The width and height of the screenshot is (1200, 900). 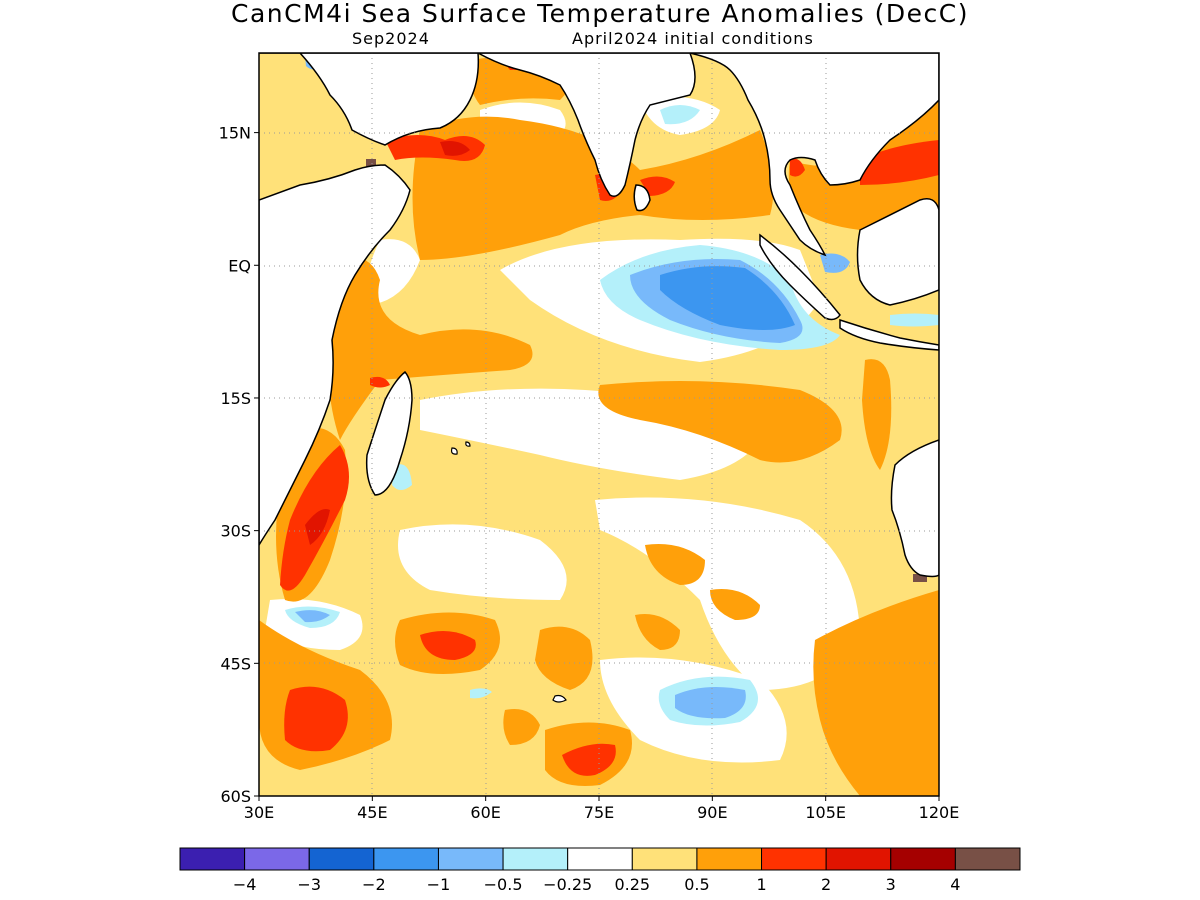 What do you see at coordinates (389, 433) in the screenshot?
I see `madagascar` at bounding box center [389, 433].